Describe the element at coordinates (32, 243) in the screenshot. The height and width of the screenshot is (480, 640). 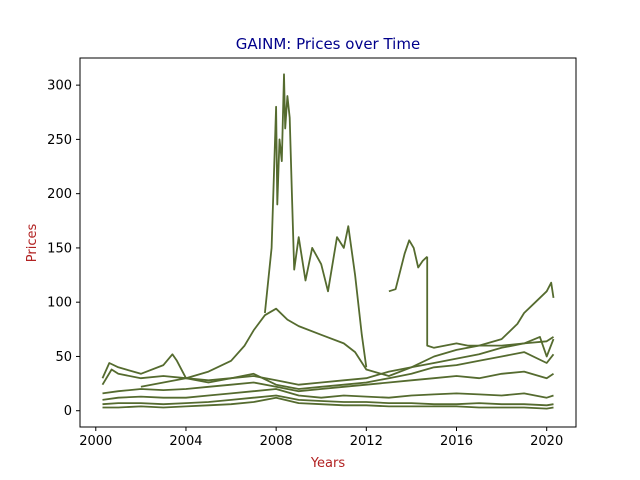
I see `y-axis-label: Prices` at that location.